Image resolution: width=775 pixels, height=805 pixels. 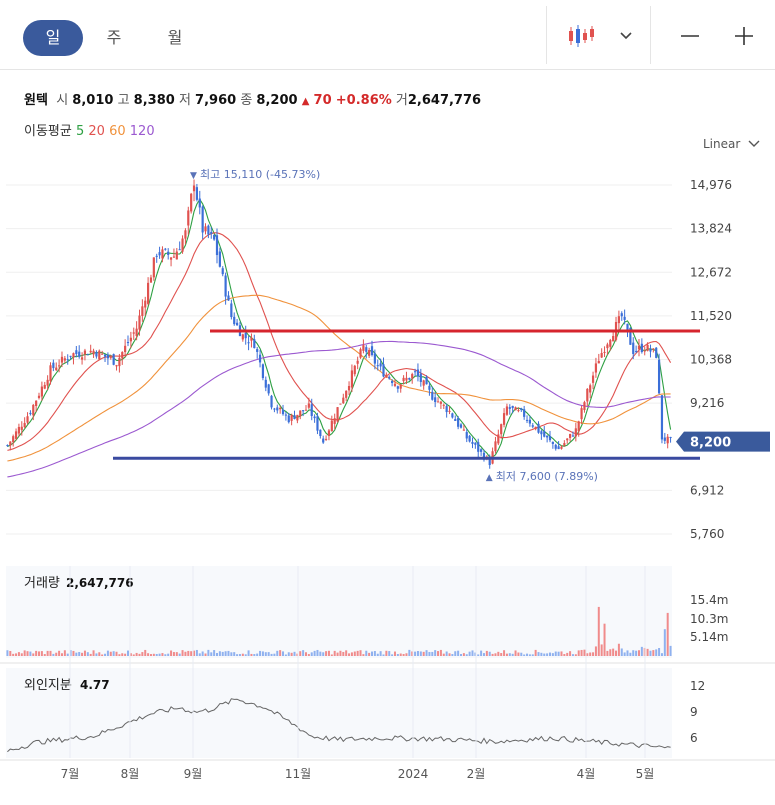 I want to click on tab-month: 월, so click(x=175, y=37).